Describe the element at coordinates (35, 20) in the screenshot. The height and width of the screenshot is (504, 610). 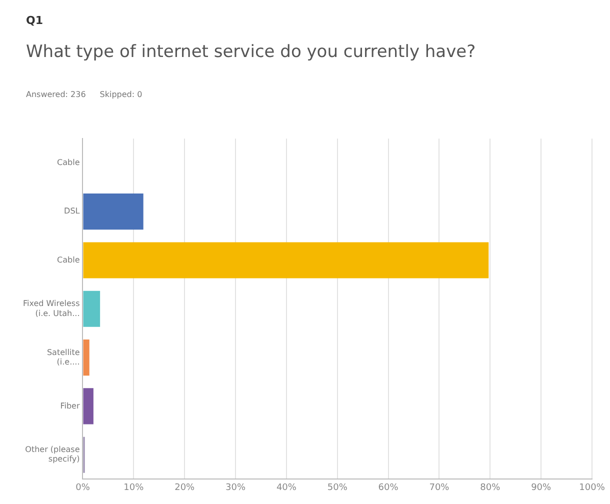
I see `text: Q1` at that location.